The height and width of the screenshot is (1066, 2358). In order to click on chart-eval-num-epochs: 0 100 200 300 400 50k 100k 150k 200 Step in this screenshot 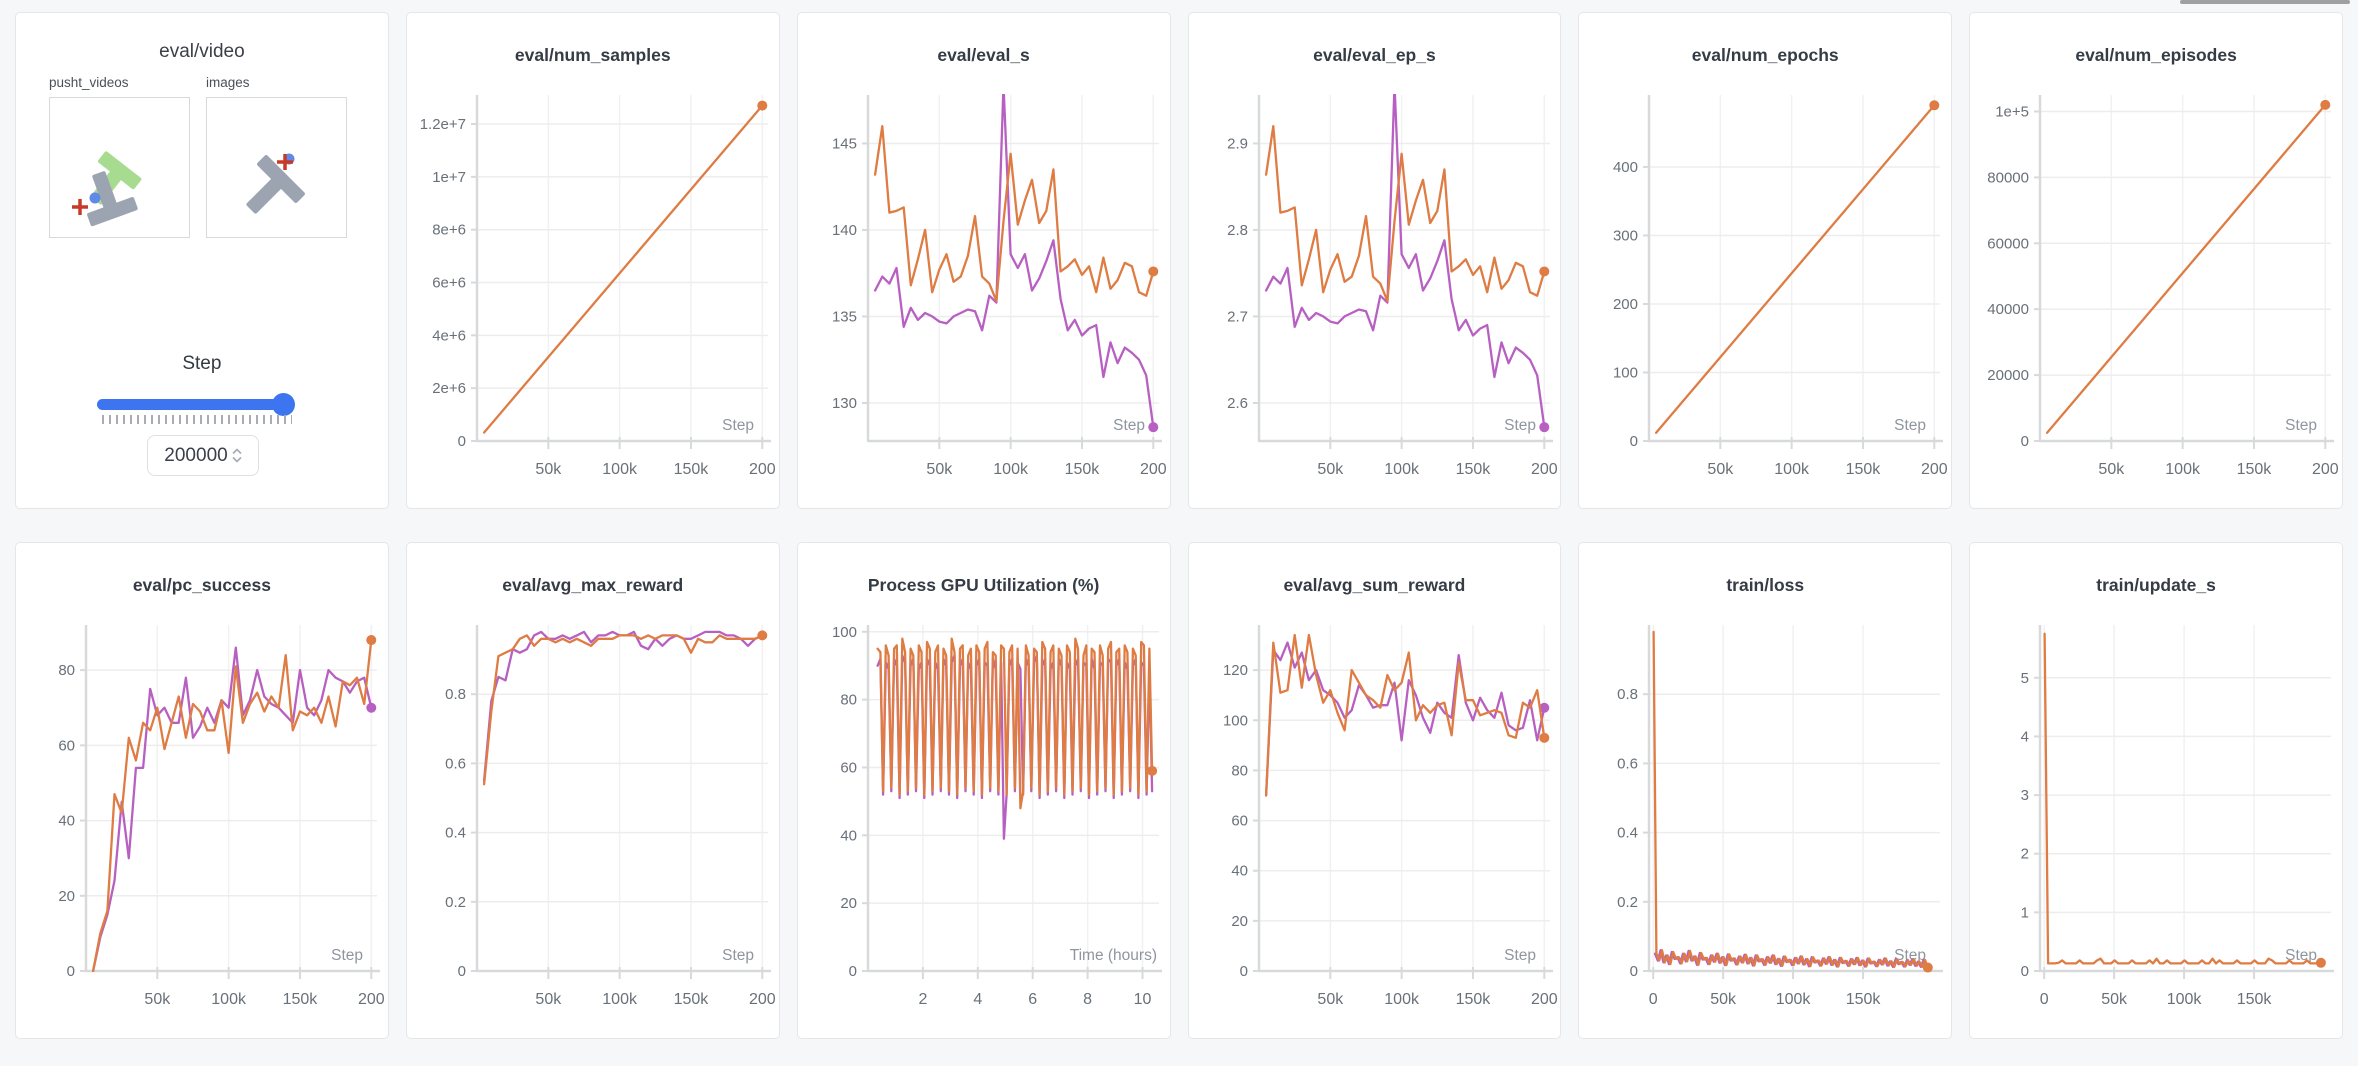, I will do `click(1765, 291)`.